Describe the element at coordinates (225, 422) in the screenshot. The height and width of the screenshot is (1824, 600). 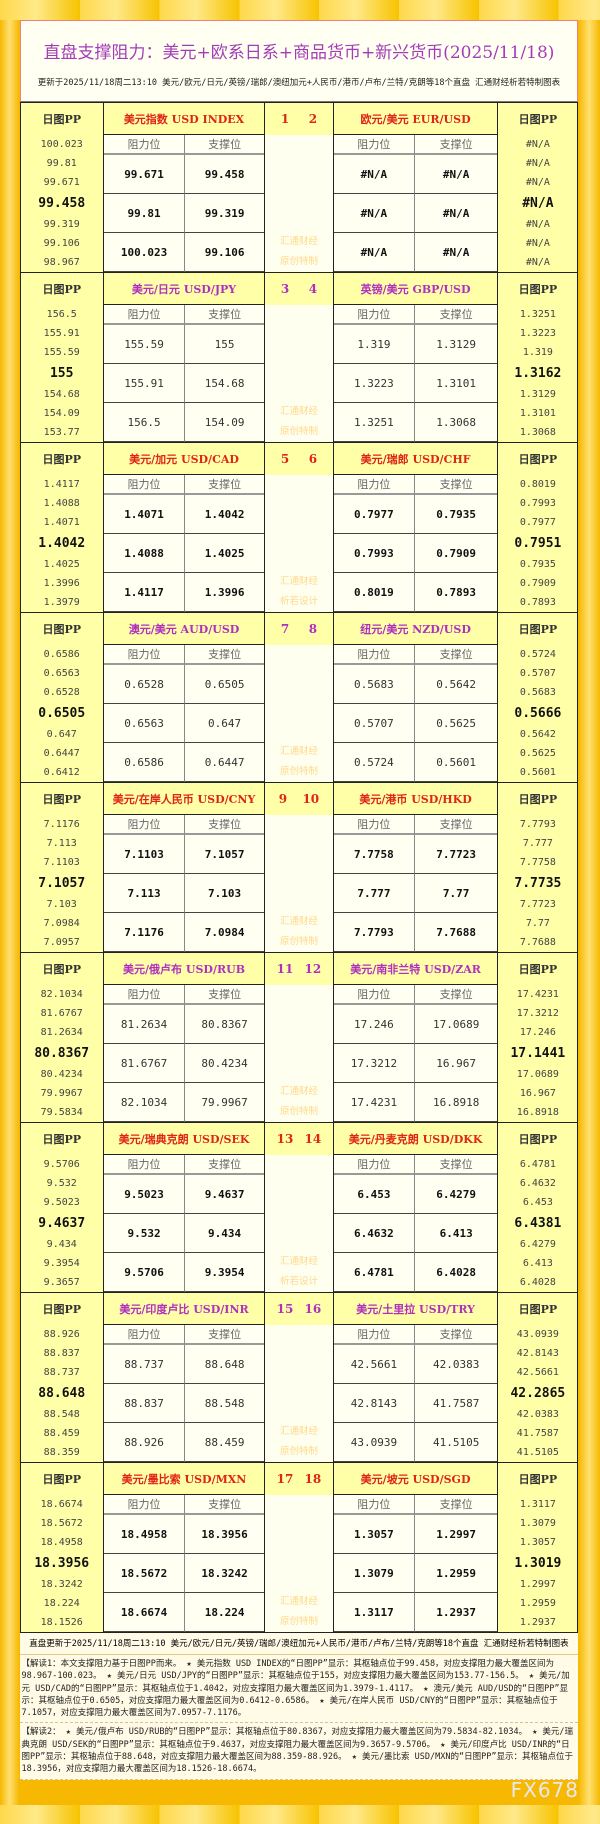
I see `support-value: 154.09` at that location.